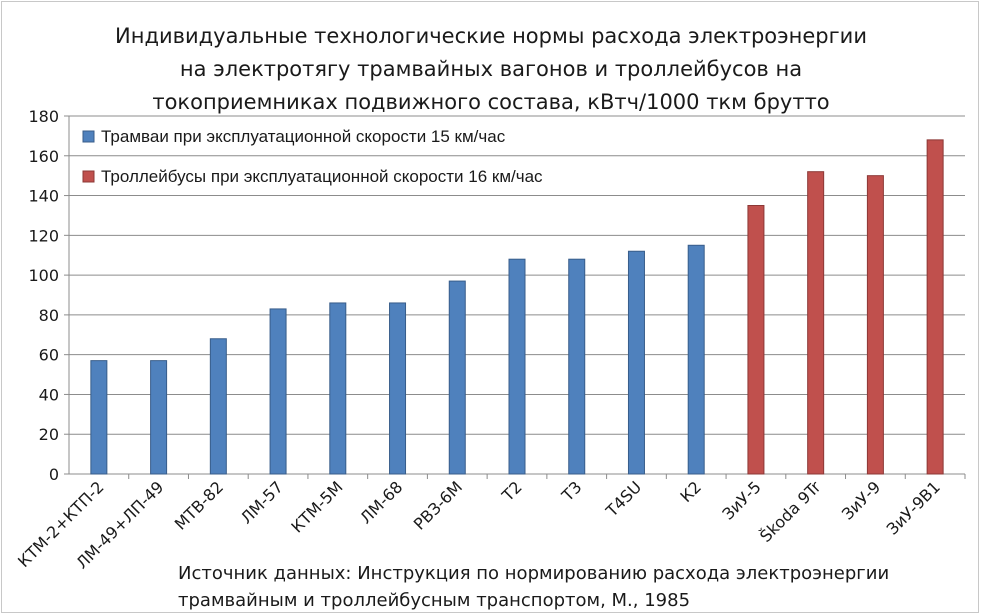  I want to click on x-tick-label: РВЗ-6М, so click(438, 505).